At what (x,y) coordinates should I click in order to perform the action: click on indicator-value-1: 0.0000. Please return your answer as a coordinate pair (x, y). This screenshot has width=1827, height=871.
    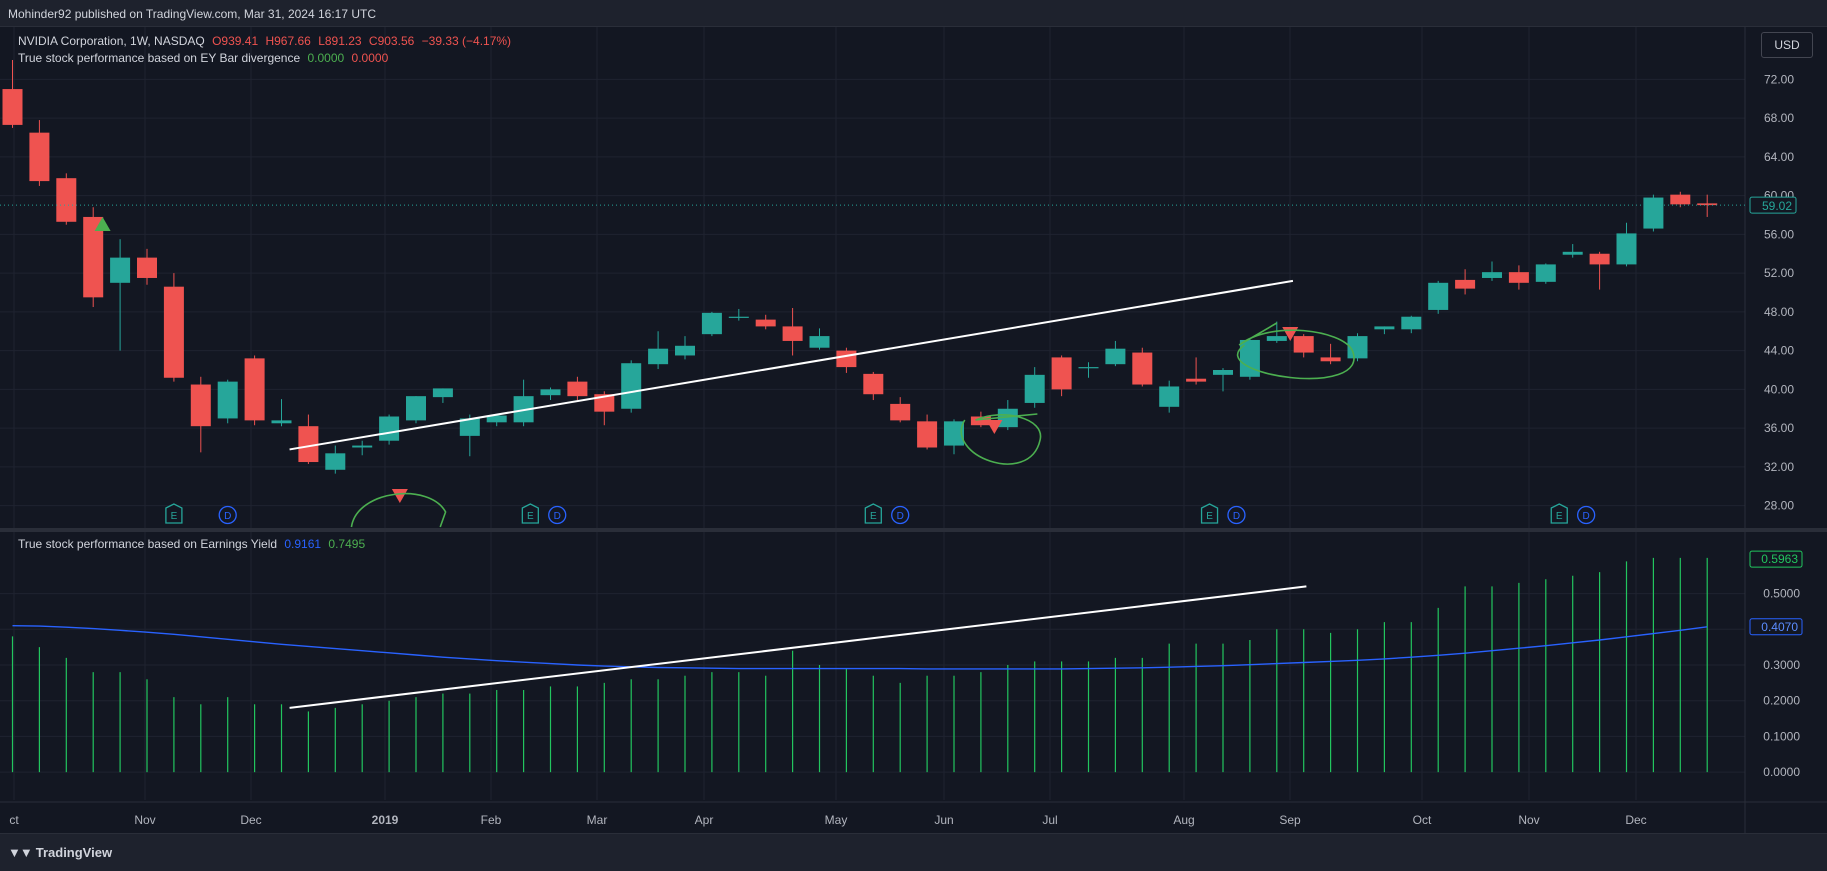
    Looking at the image, I should click on (326, 58).